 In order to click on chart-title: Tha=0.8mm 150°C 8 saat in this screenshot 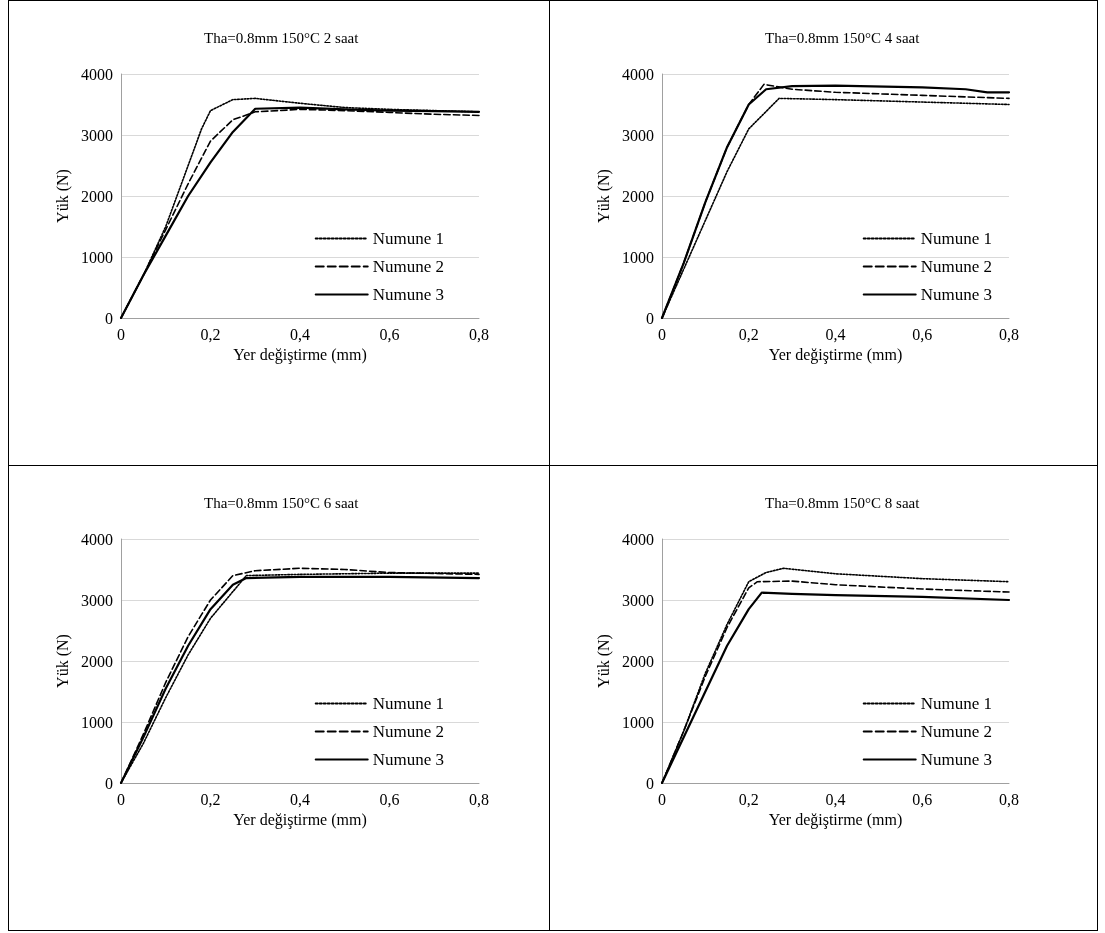, I will do `click(843, 502)`.